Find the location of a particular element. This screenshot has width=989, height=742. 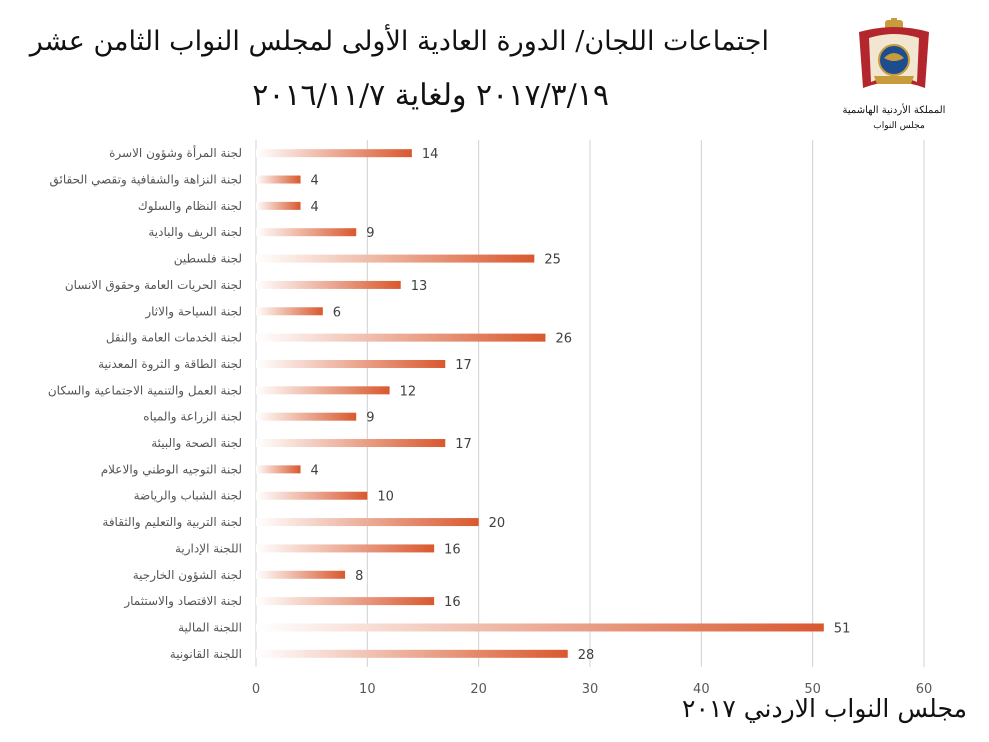

x-tick-label: 30 is located at coordinates (590, 689).